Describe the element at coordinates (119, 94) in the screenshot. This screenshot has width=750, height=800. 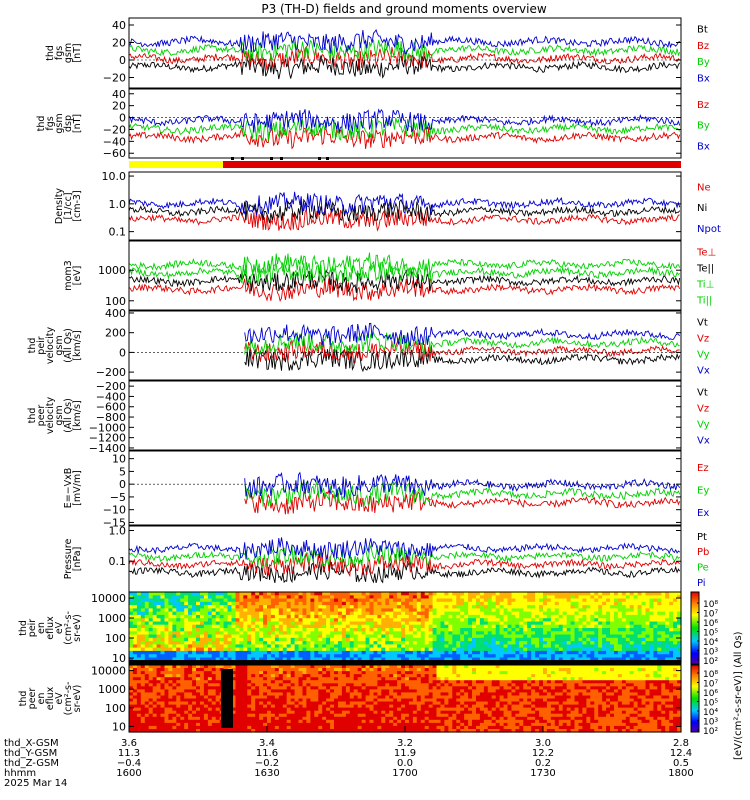
I see `y-tick-label: 40` at that location.